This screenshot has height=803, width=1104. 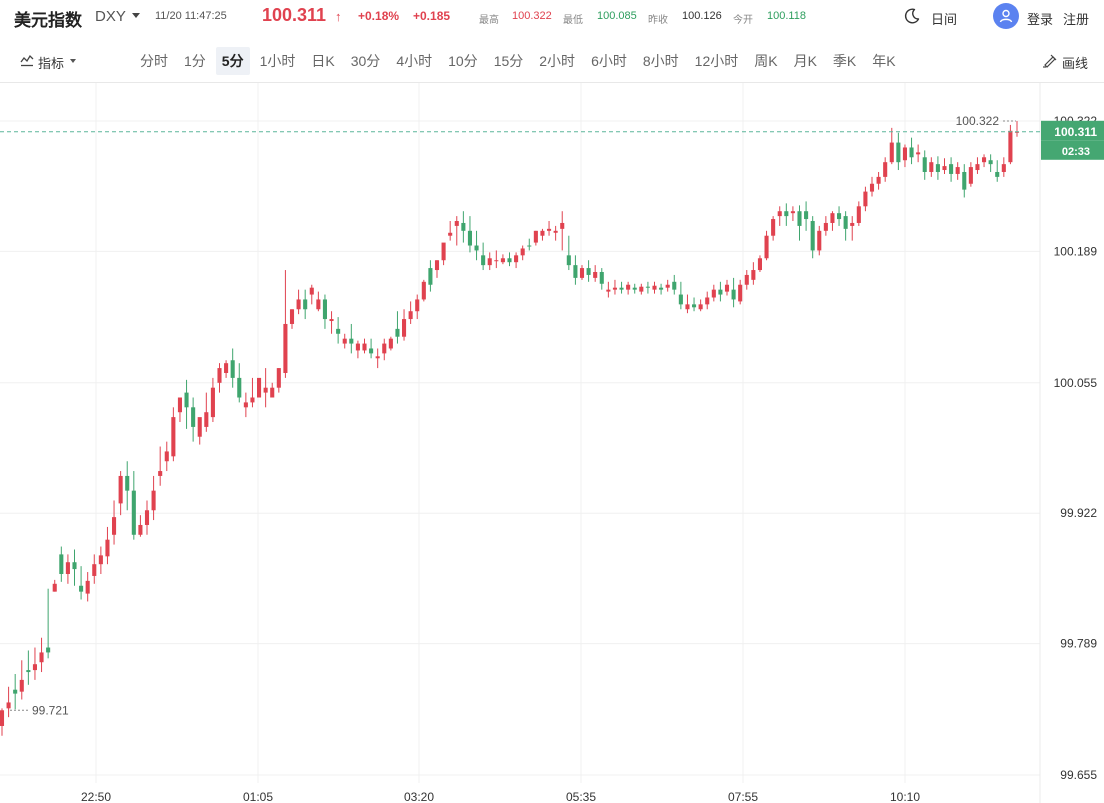 I want to click on user-icon, so click(x=1006, y=16).